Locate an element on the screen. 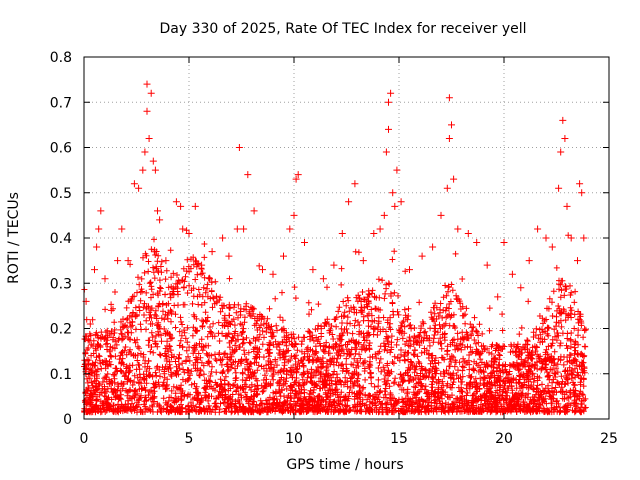 This screenshot has height=480, width=640. x-tick-label: 25 is located at coordinates (609, 439).